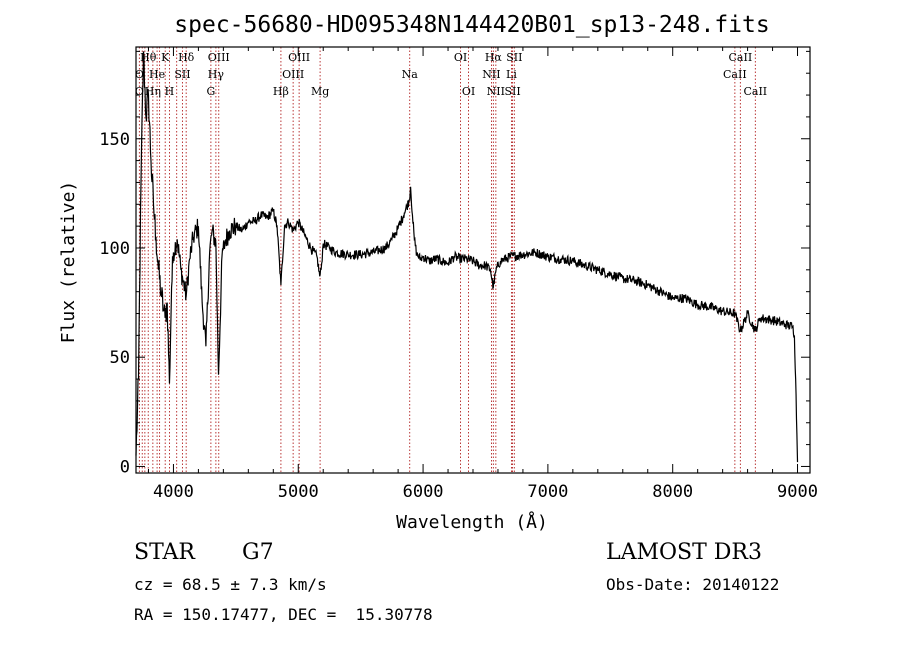 This screenshot has width=900, height=649. I want to click on object-subclass: G7, so click(258, 552).